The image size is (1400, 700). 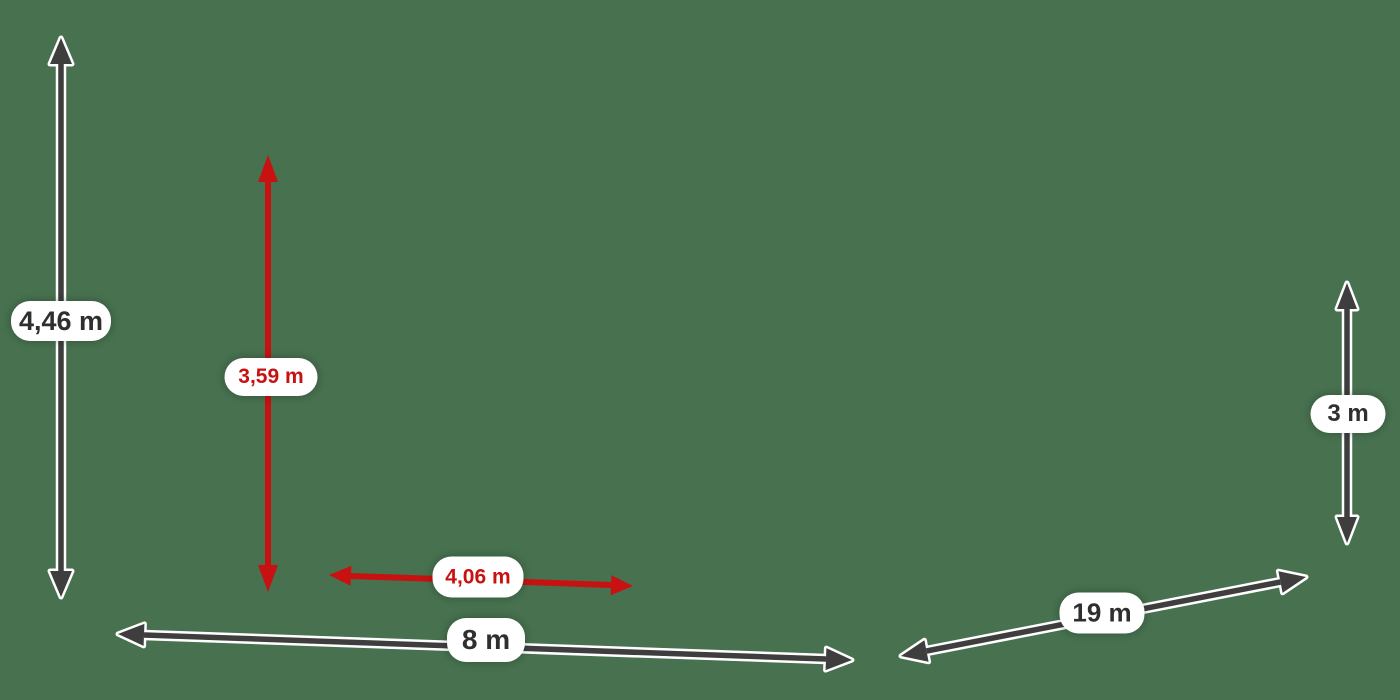 I want to click on measurement-label-left-height: 4,46 m, so click(x=61, y=321).